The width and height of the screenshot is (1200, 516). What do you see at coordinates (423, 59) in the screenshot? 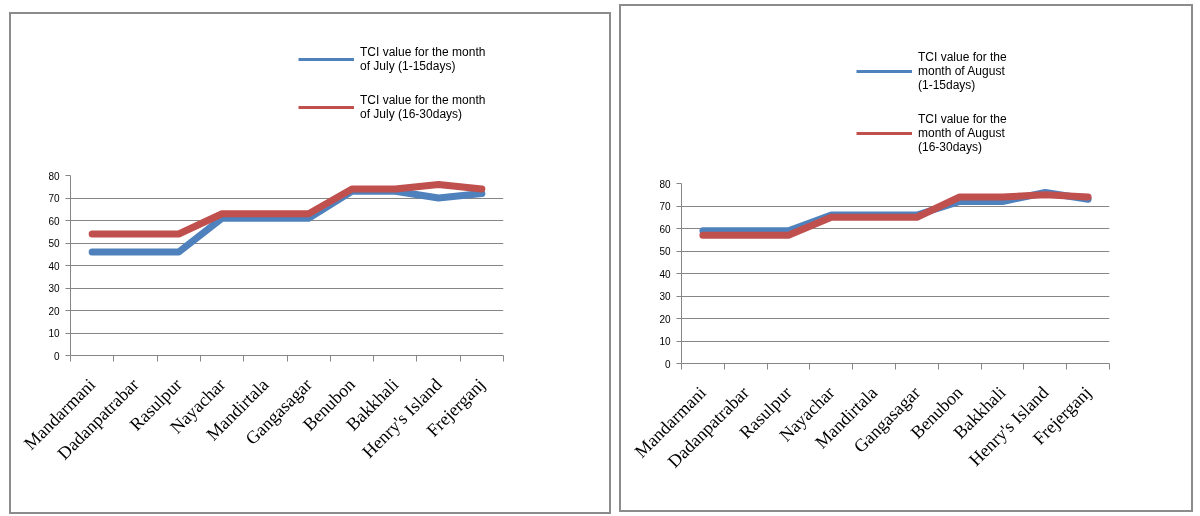
I see `legend-label: TCI value for the month of July (1-15days)` at bounding box center [423, 59].